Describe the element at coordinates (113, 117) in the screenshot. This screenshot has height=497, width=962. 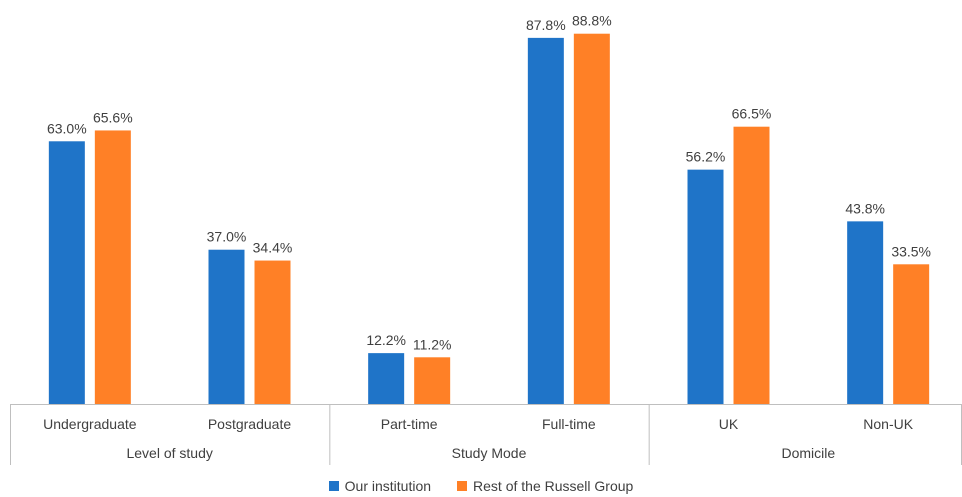
I see `data-label-rest-of-the-russell-group-undergraduate: 65.6%` at that location.